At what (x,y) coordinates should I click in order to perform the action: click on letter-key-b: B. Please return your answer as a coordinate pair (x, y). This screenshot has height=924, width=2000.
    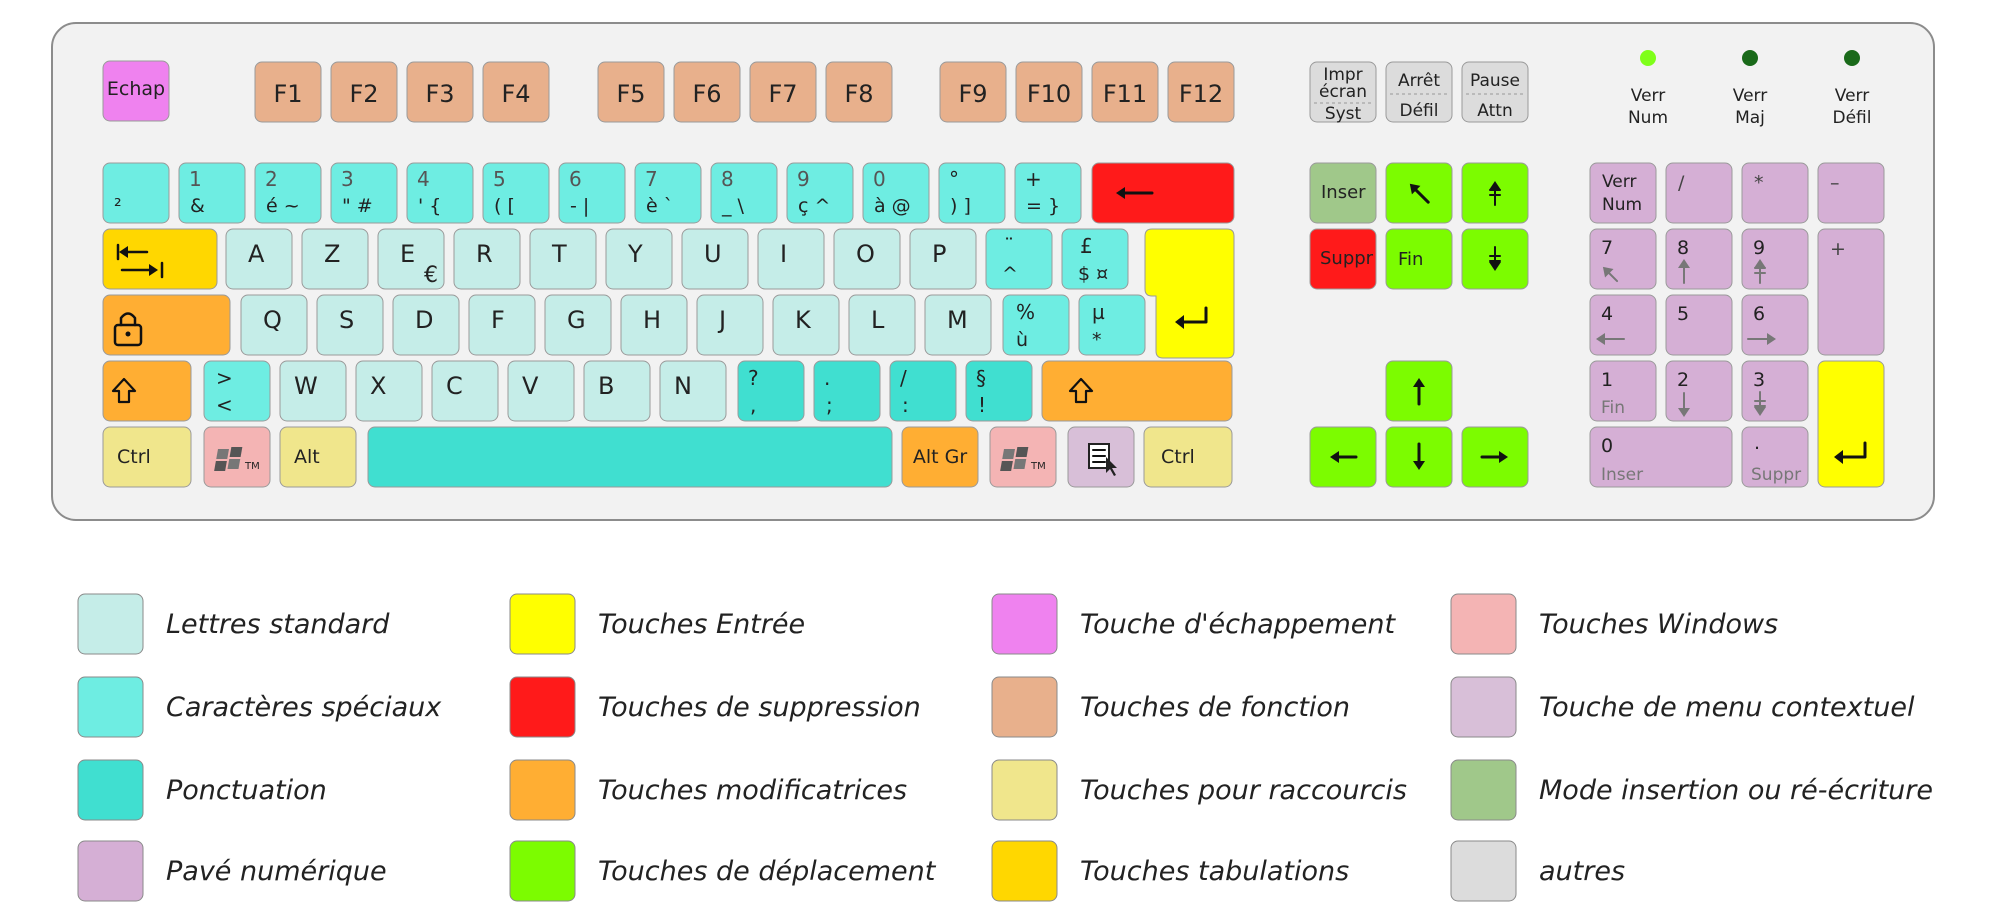
    Looking at the image, I should click on (617, 391).